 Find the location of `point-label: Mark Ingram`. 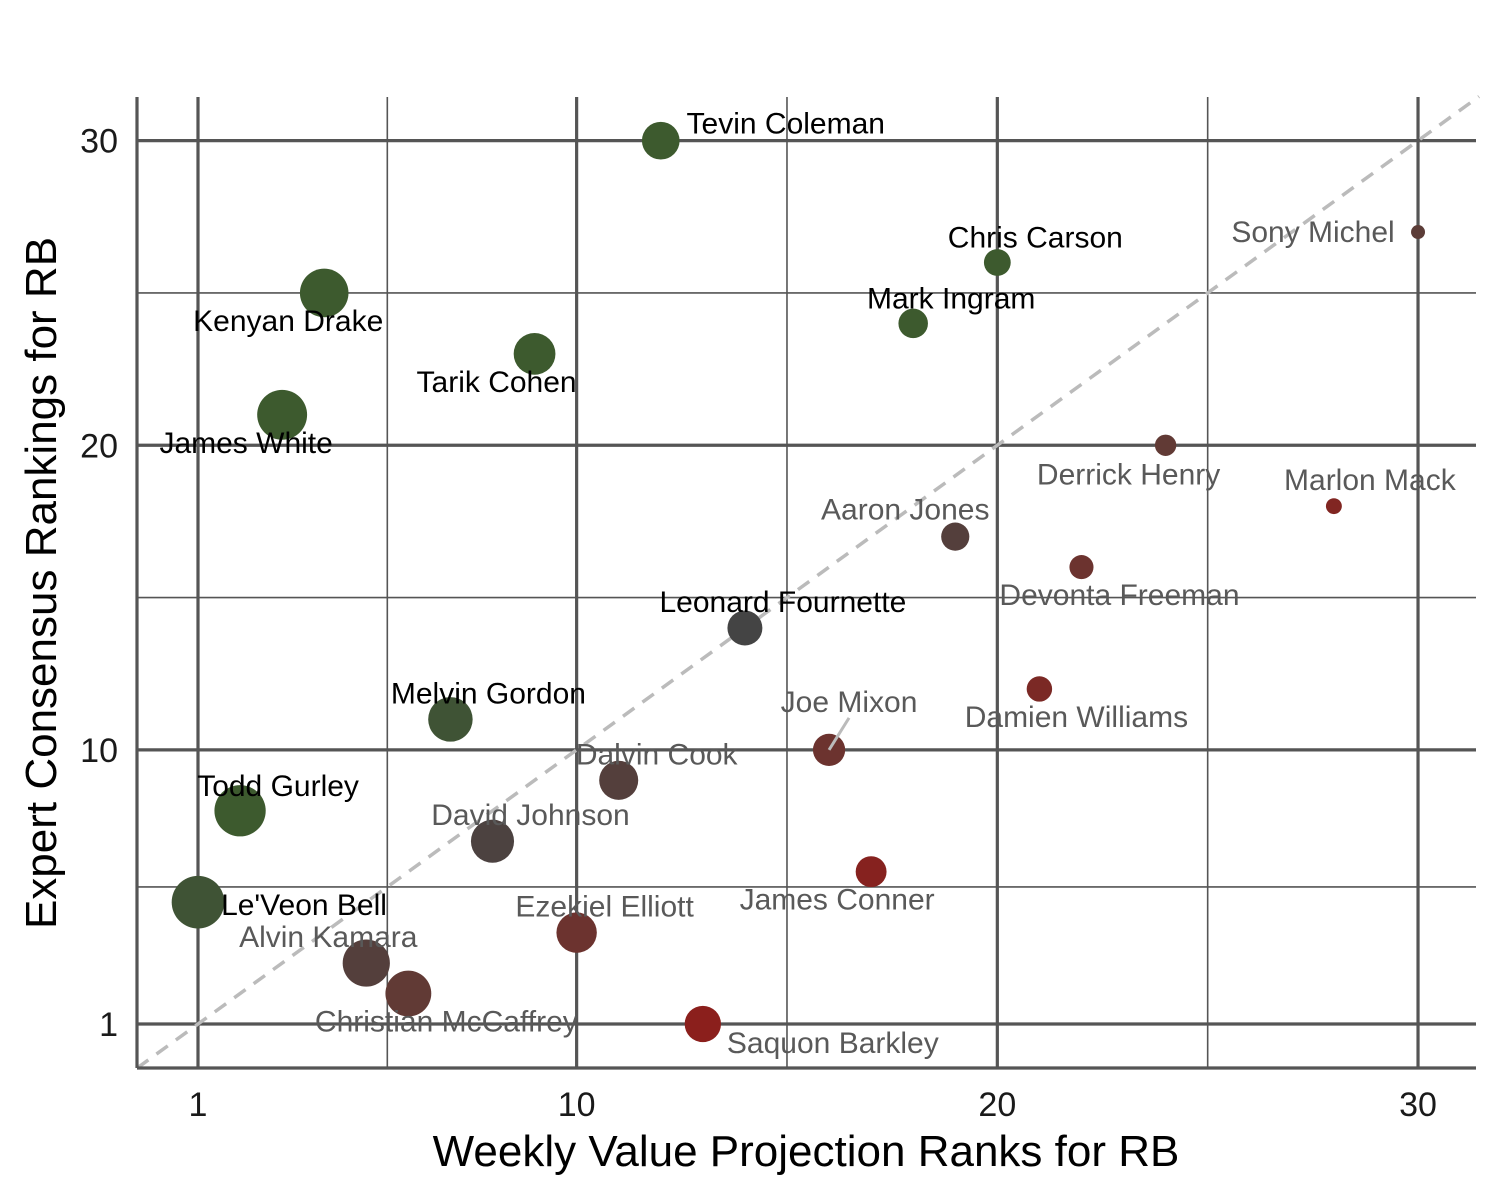

point-label: Mark Ingram is located at coordinates (951, 298).